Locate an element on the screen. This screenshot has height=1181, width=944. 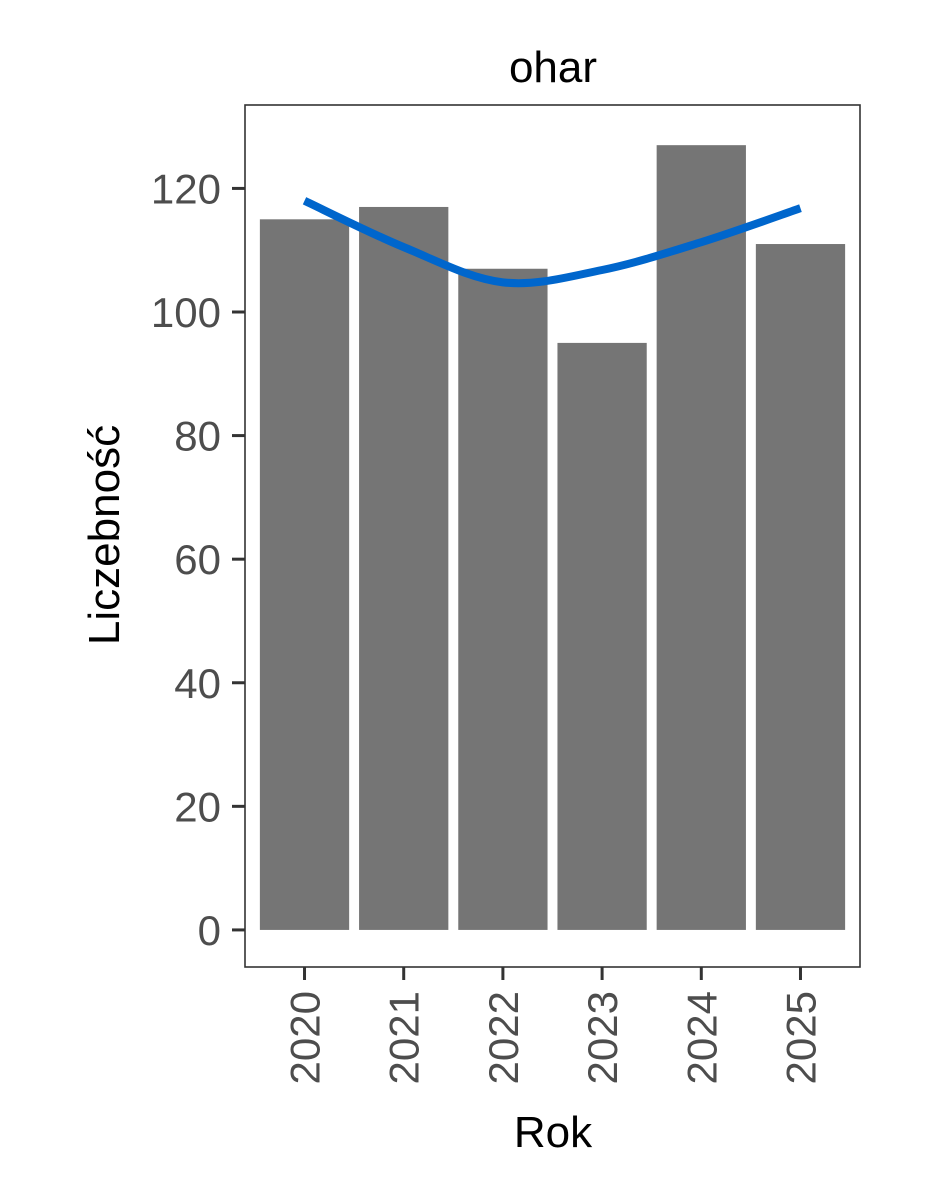
x-tick-label: 2024 is located at coordinates (701, 1037).